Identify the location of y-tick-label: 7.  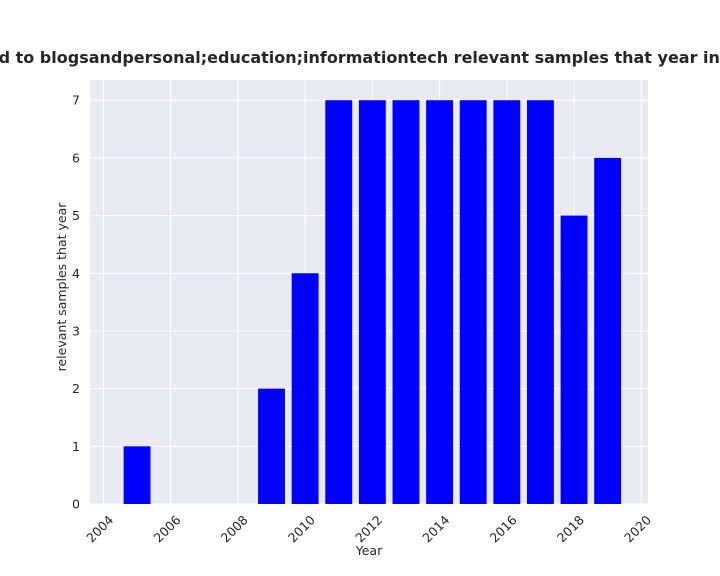
(76, 100).